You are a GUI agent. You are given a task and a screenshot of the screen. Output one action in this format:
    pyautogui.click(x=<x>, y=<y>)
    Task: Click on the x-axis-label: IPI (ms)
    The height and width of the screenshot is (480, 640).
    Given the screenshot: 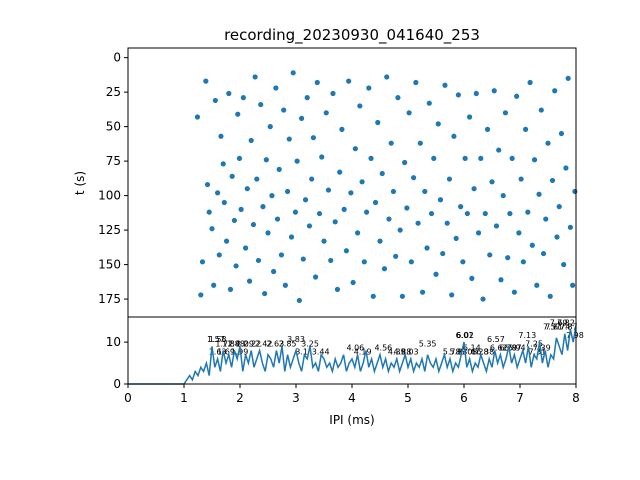 What is the action you would take?
    pyautogui.click(x=351, y=420)
    